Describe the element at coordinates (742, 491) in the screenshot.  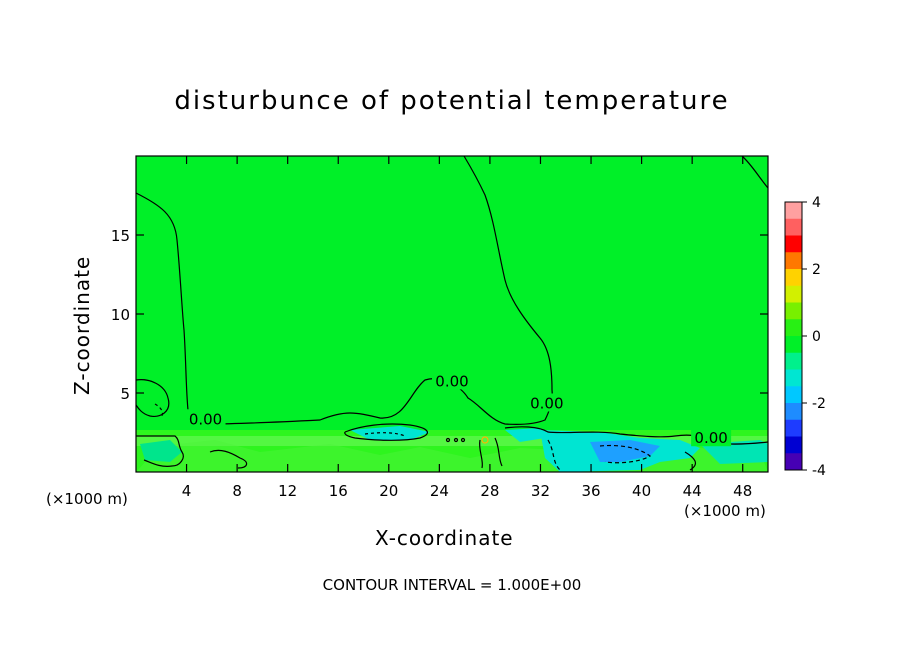
I see `x-tick-label: 48` at that location.